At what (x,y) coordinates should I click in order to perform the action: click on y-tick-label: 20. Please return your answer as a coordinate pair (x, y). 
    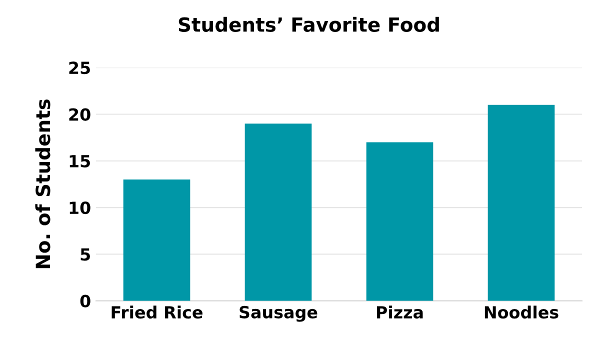
    Looking at the image, I should click on (79, 114).